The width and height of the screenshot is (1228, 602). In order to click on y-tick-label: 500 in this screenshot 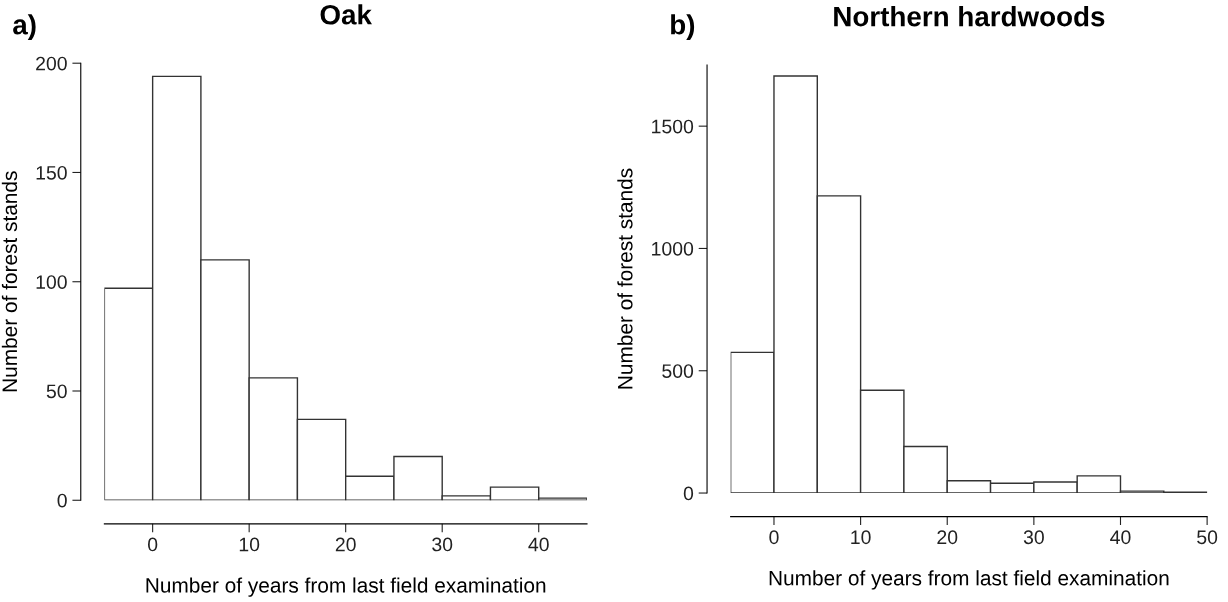, I will do `click(678, 371)`.